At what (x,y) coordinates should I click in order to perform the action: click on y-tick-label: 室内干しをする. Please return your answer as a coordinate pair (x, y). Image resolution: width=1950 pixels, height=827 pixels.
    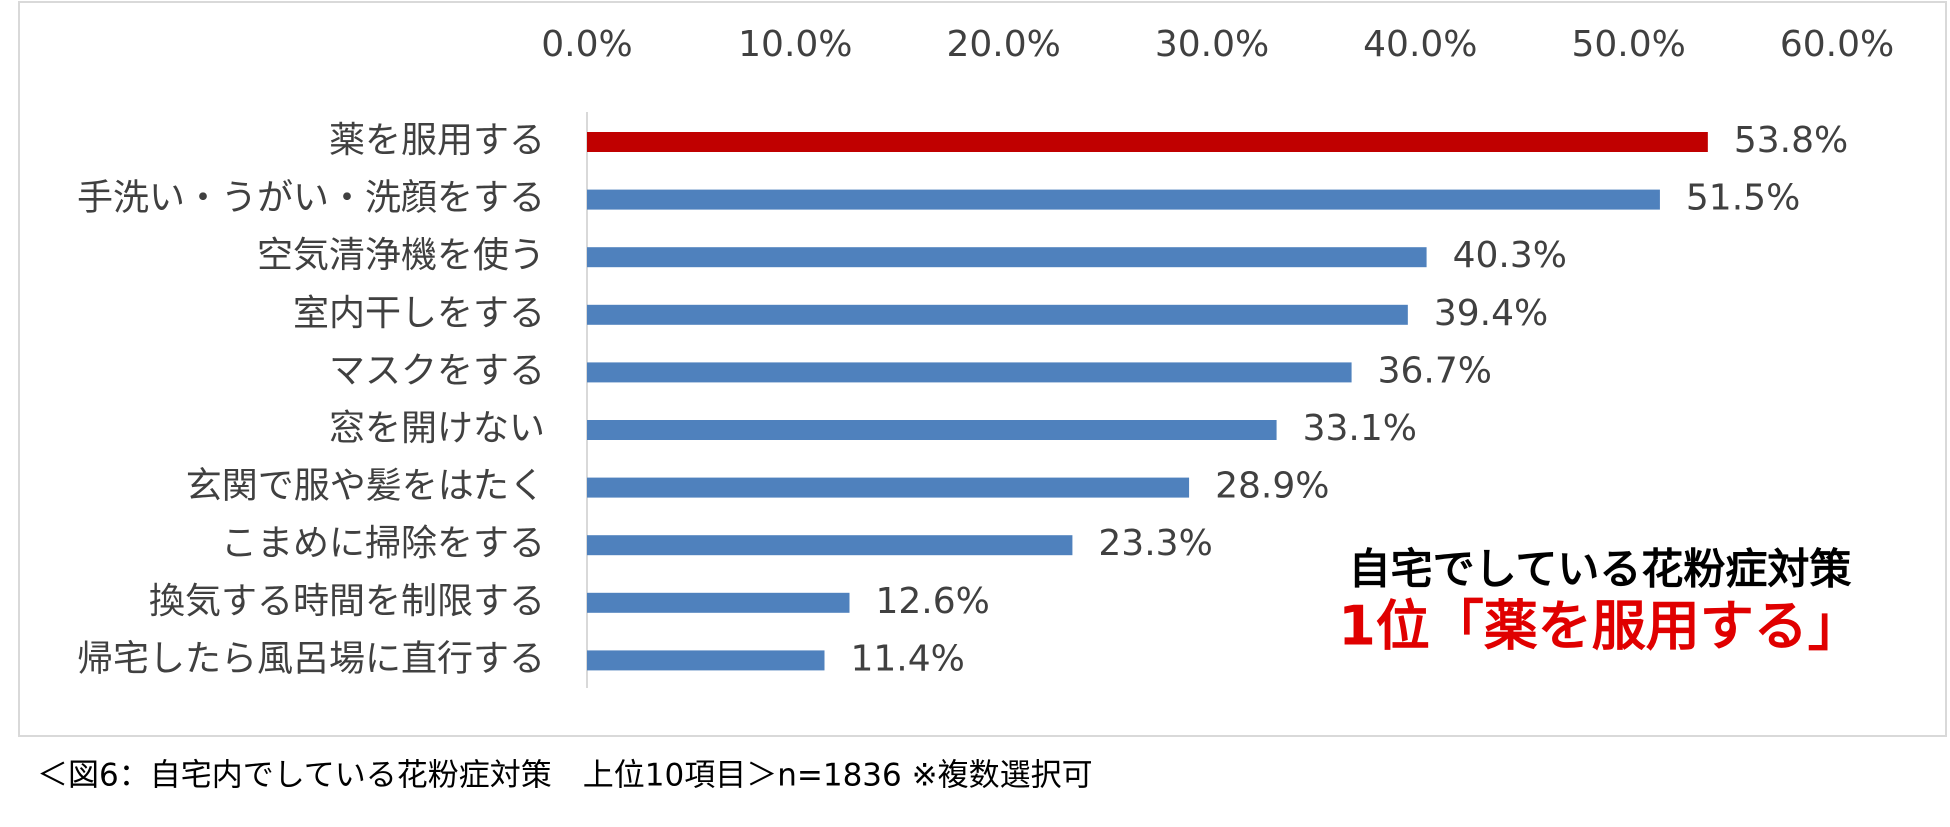
    Looking at the image, I should click on (419, 313).